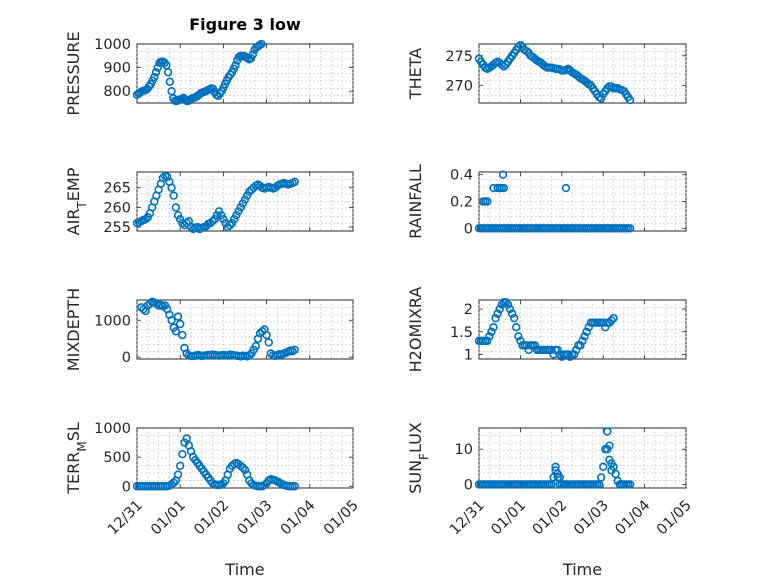 This screenshot has width=778, height=583. Describe the element at coordinates (546, 72) in the screenshot. I see `subplot-theta: 270 275 THETA` at that location.